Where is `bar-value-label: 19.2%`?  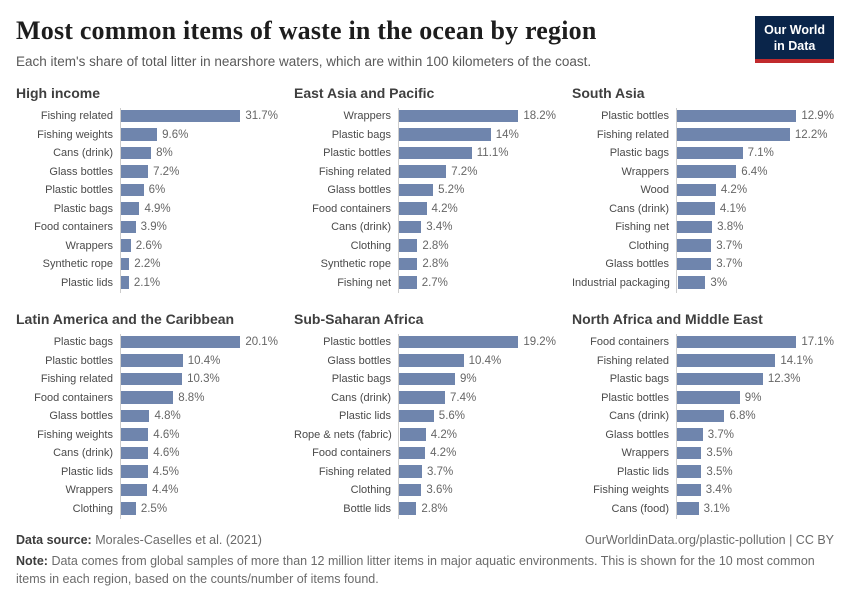 bar-value-label: 19.2% is located at coordinates (539, 342).